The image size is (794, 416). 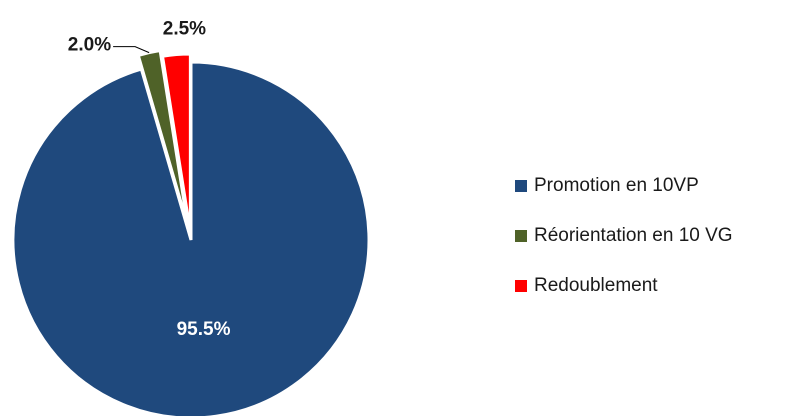 I want to click on legend-swatch-promotion, so click(x=521, y=186).